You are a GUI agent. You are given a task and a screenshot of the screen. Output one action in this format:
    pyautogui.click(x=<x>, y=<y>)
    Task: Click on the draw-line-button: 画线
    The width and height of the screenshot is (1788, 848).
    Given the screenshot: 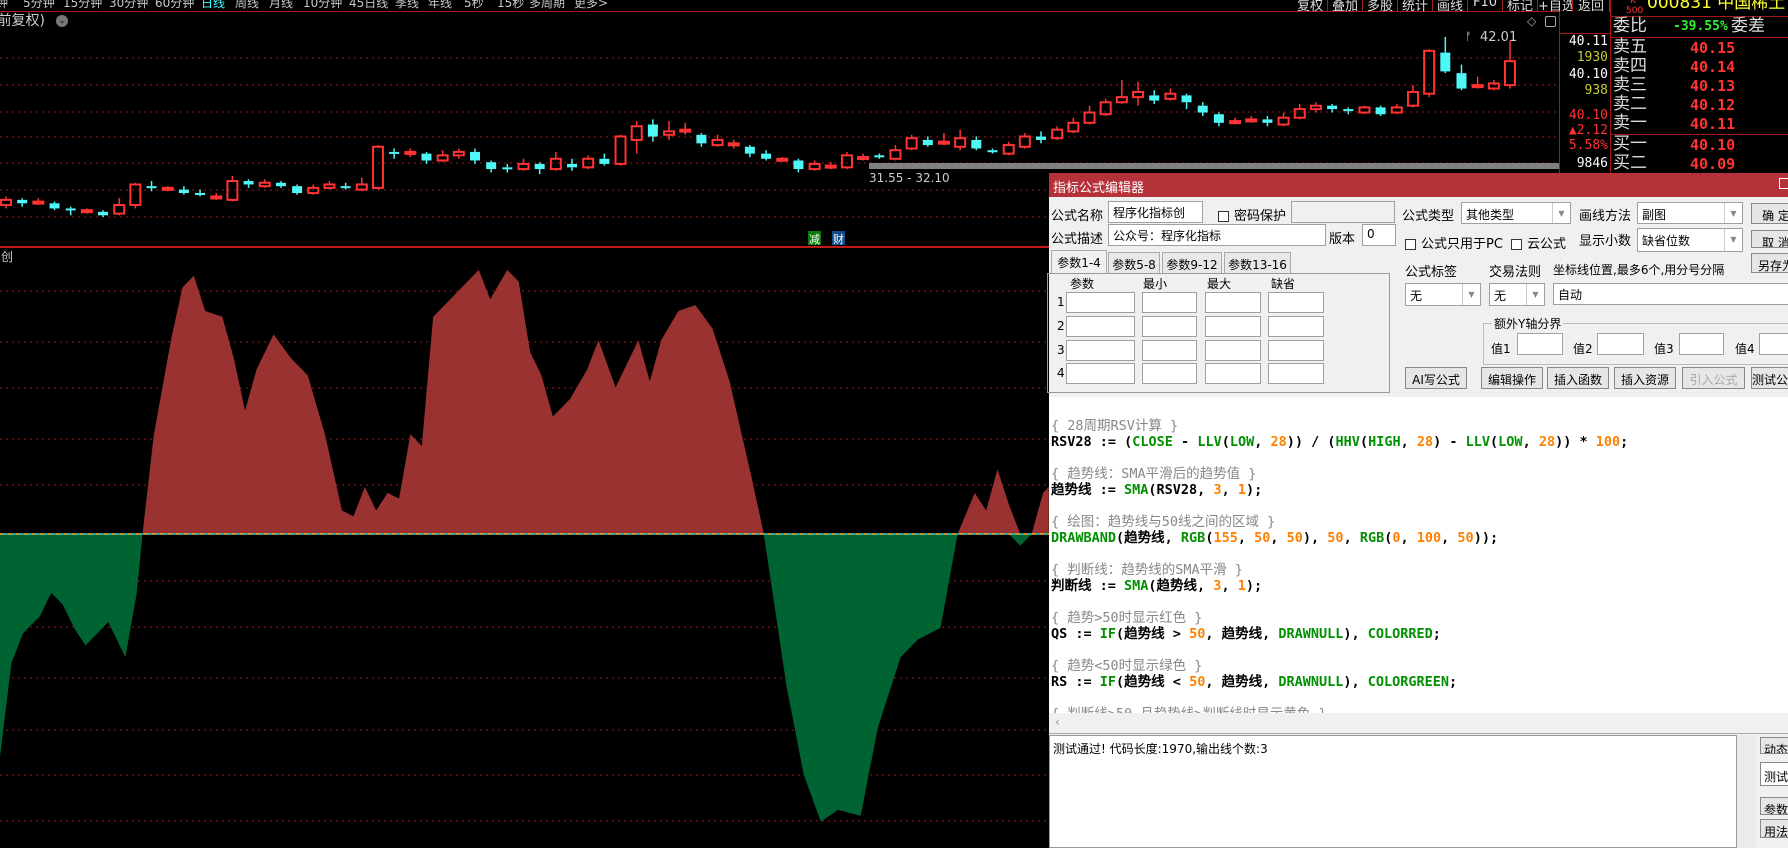 What is the action you would take?
    pyautogui.click(x=1450, y=6)
    